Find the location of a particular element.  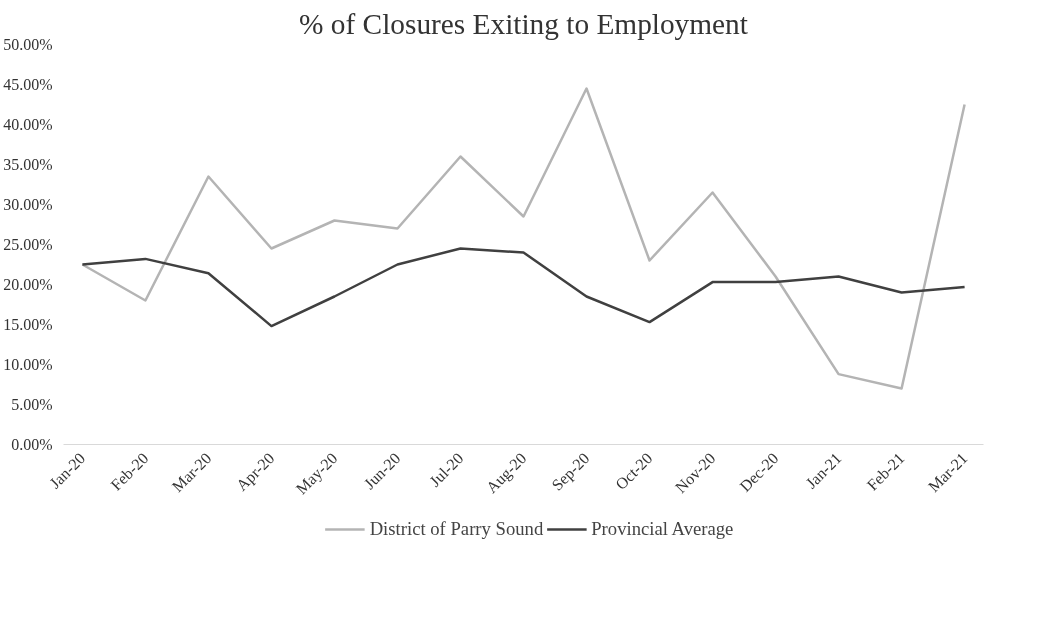

y-tick-label: 35.00% is located at coordinates (28, 164).